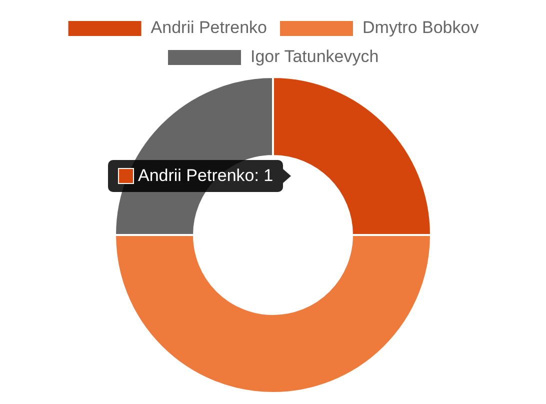 This screenshot has height=404, width=546. What do you see at coordinates (206, 176) in the screenshot?
I see `text: Andrii Petrenko: 1` at bounding box center [206, 176].